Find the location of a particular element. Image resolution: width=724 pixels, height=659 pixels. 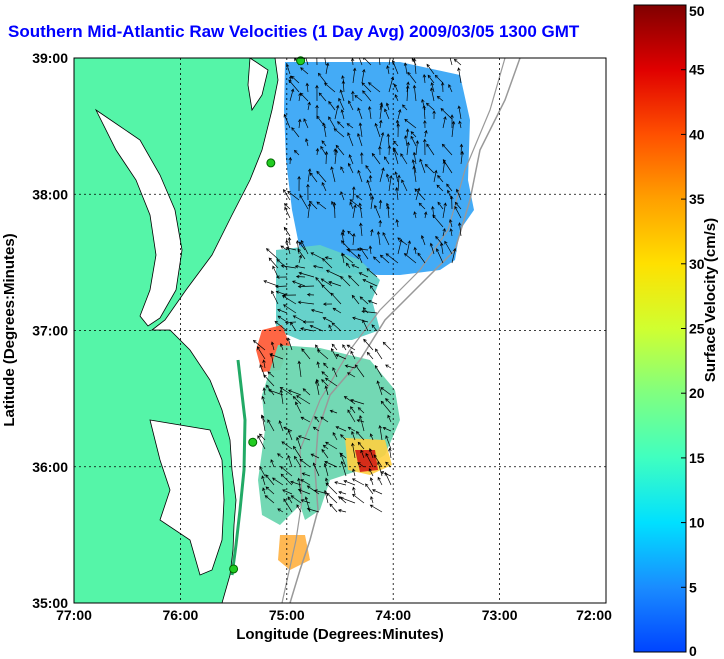

pamlico-sound is located at coordinates (187, 497).